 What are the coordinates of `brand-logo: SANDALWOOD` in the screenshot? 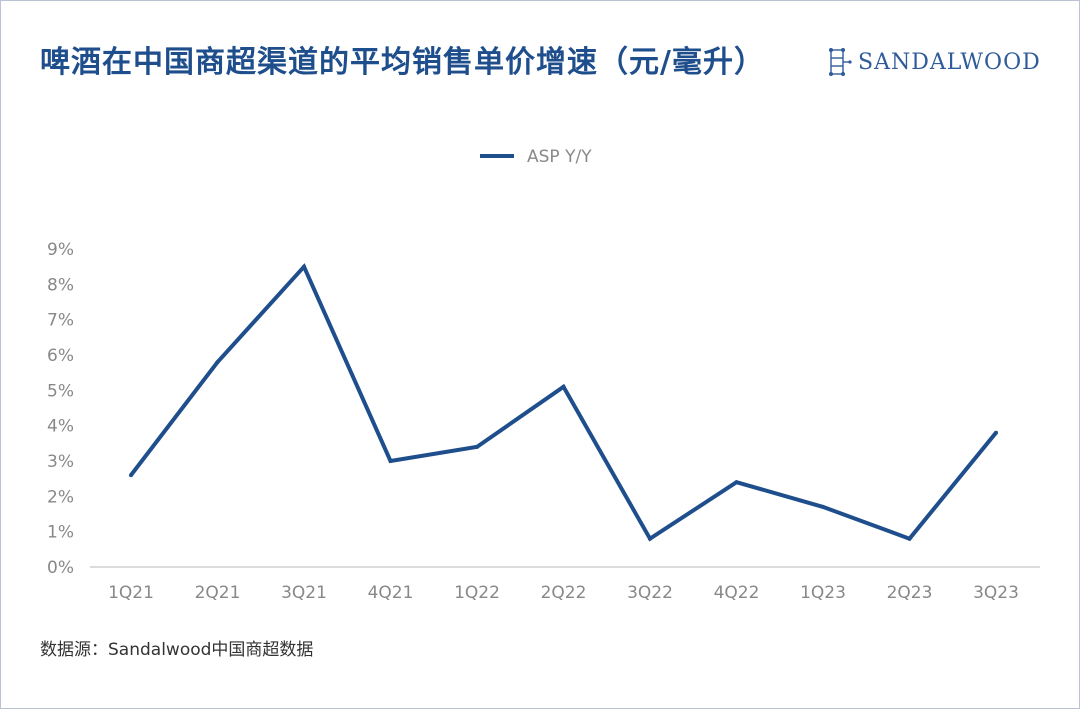 It's located at (933, 62).